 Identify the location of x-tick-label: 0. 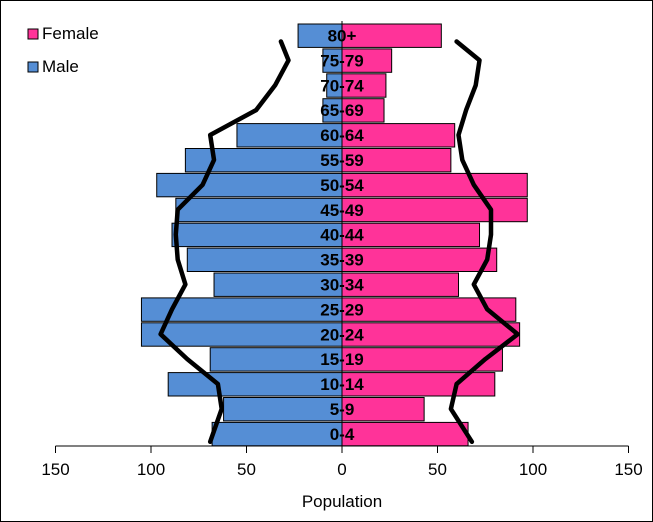
(341, 469).